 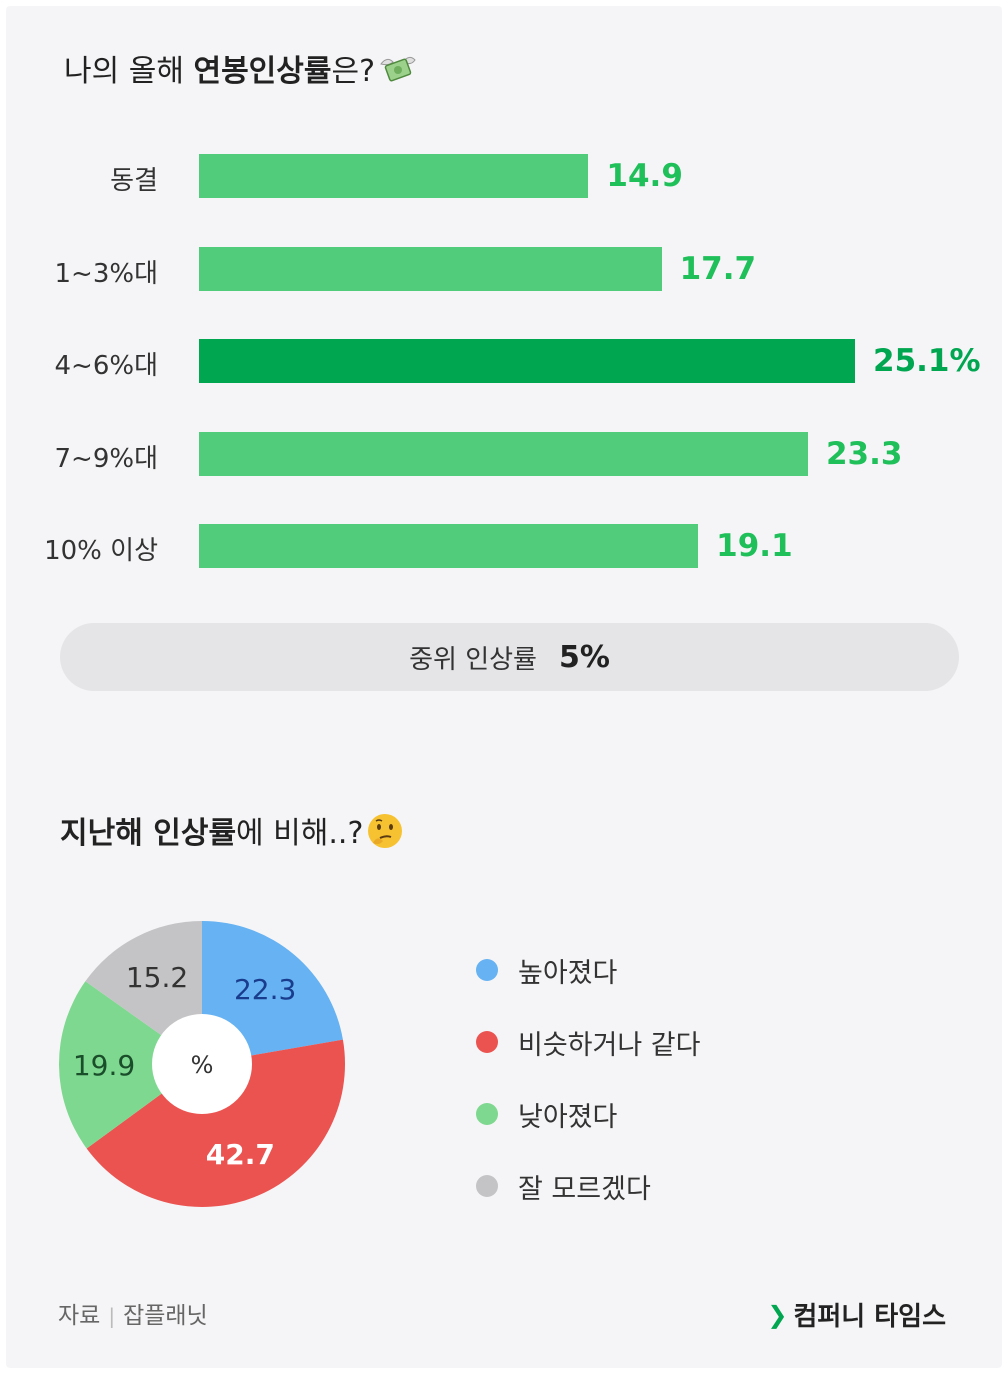 What do you see at coordinates (864, 453) in the screenshot?
I see `bar-value-label: 23.3` at bounding box center [864, 453].